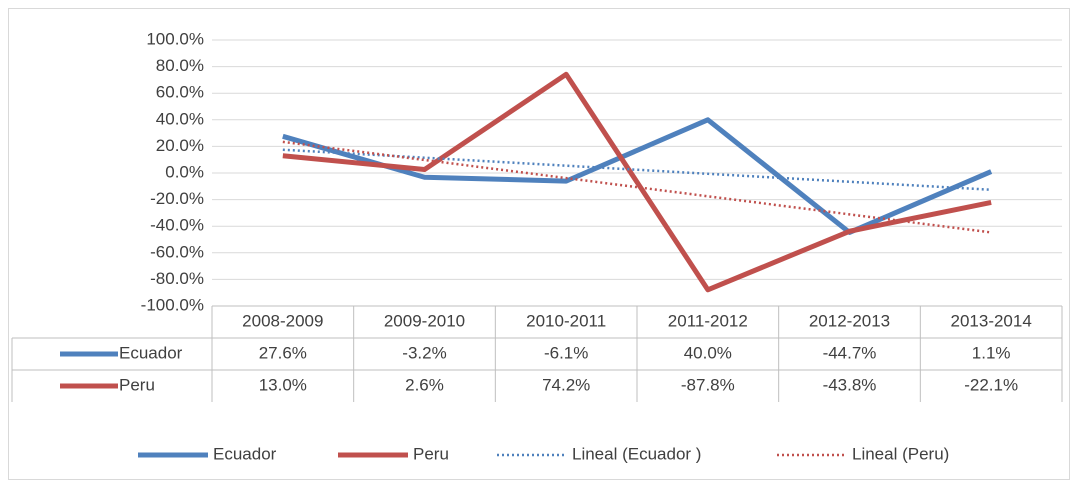  I want to click on data-label: 74.2%, so click(566, 384).